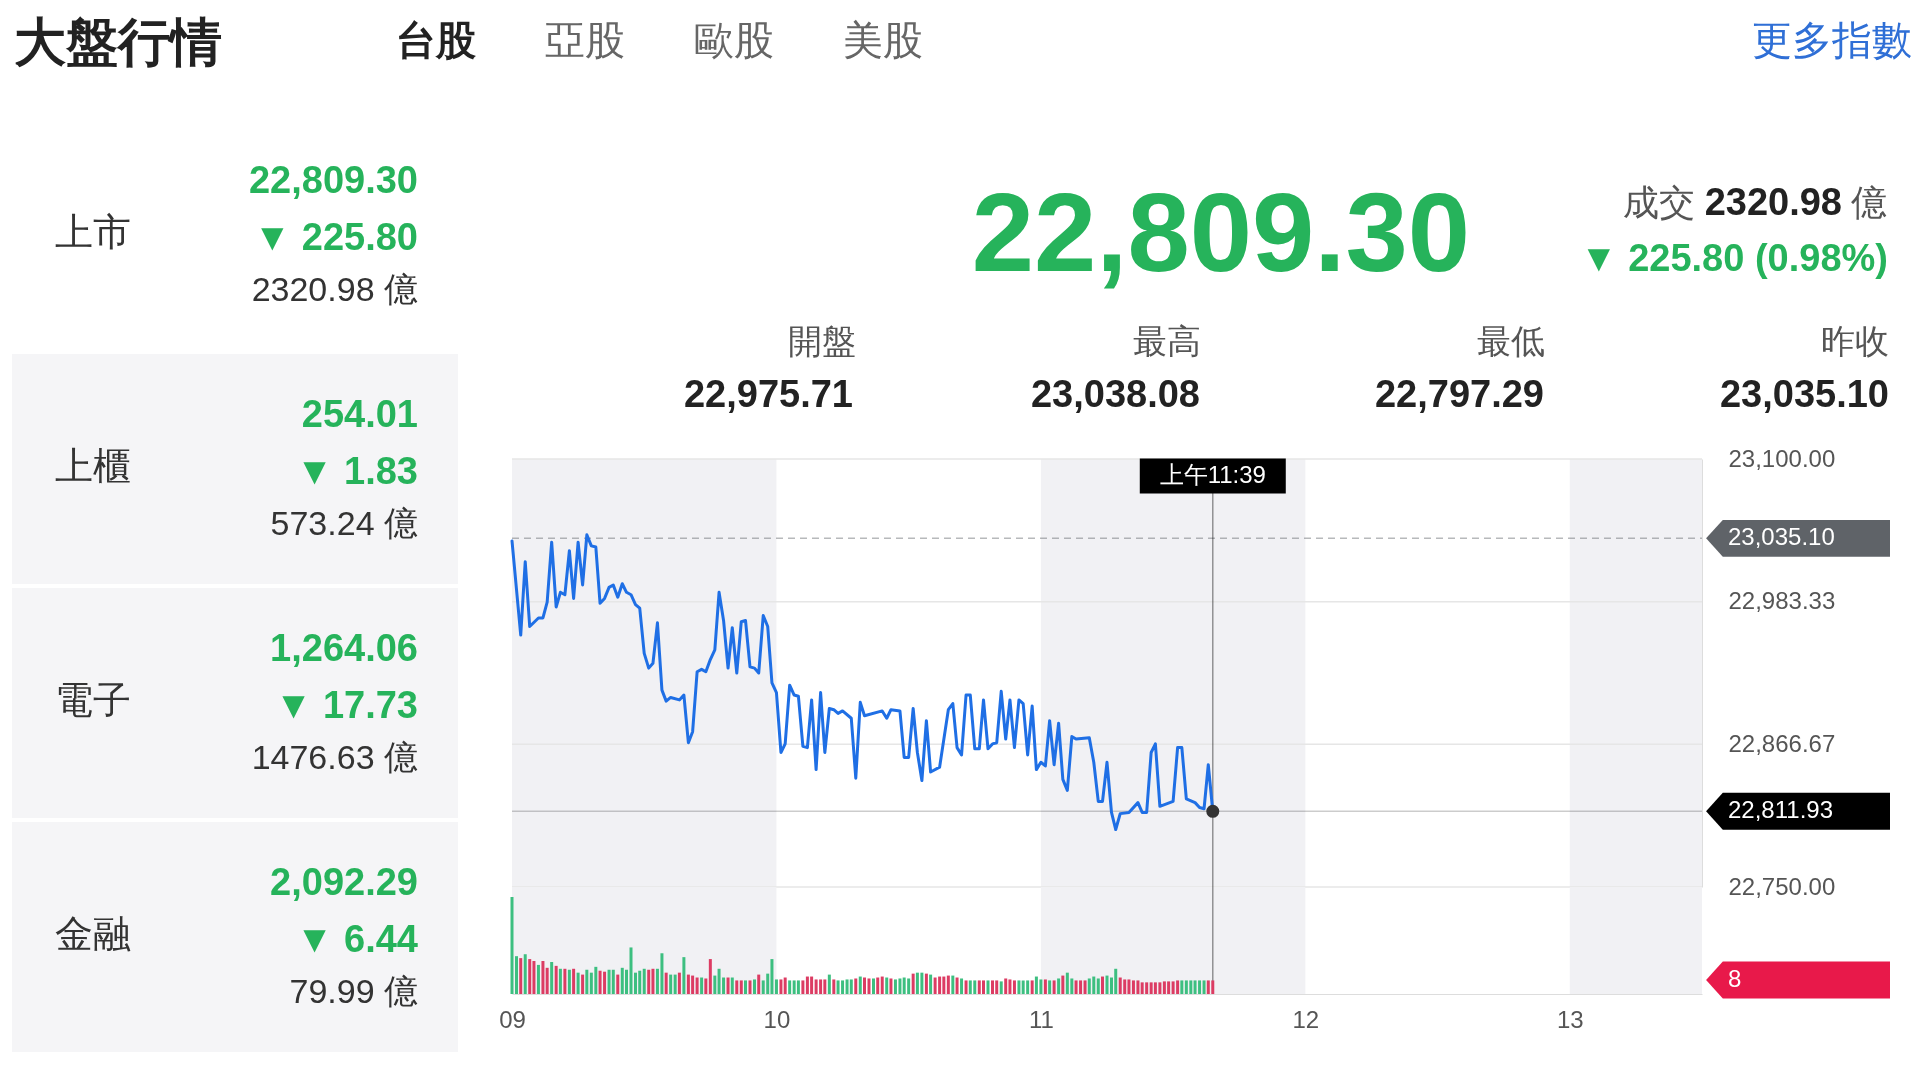  Describe the element at coordinates (1511, 341) in the screenshot. I see `text: 最低` at that location.